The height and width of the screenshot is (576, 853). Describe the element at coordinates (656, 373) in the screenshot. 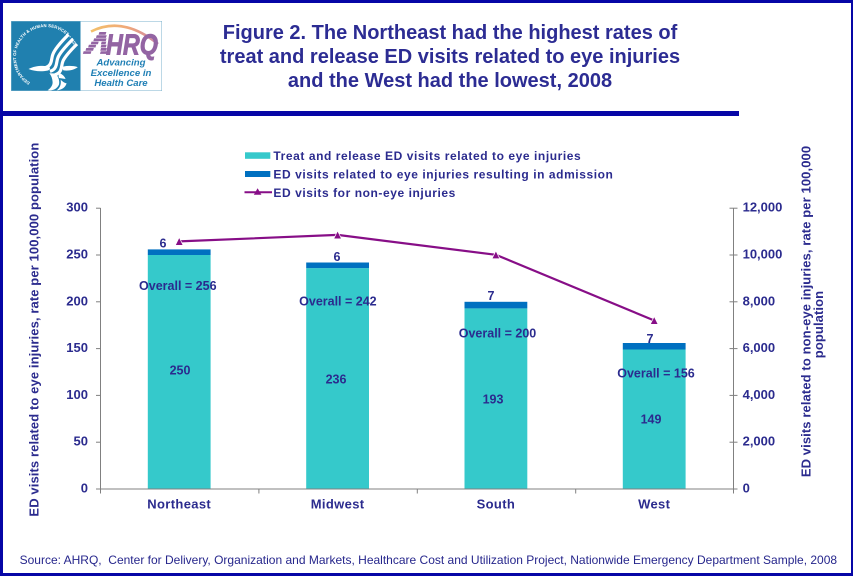

I see `svg-text: Overall = 156` at that location.